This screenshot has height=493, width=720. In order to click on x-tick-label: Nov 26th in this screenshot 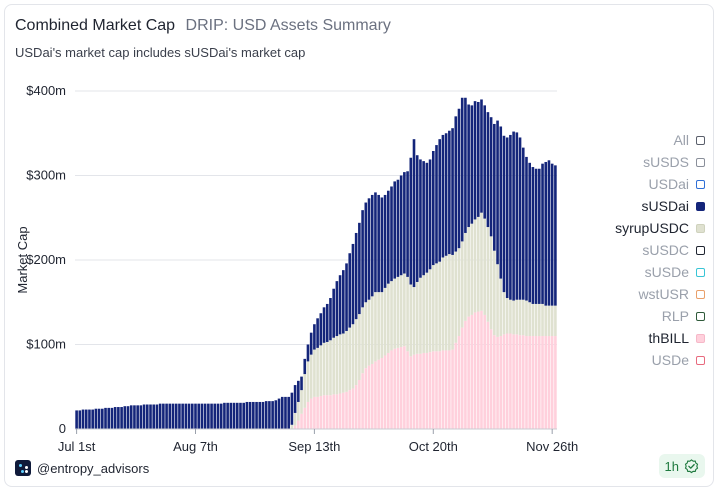, I will do `click(552, 446)`.